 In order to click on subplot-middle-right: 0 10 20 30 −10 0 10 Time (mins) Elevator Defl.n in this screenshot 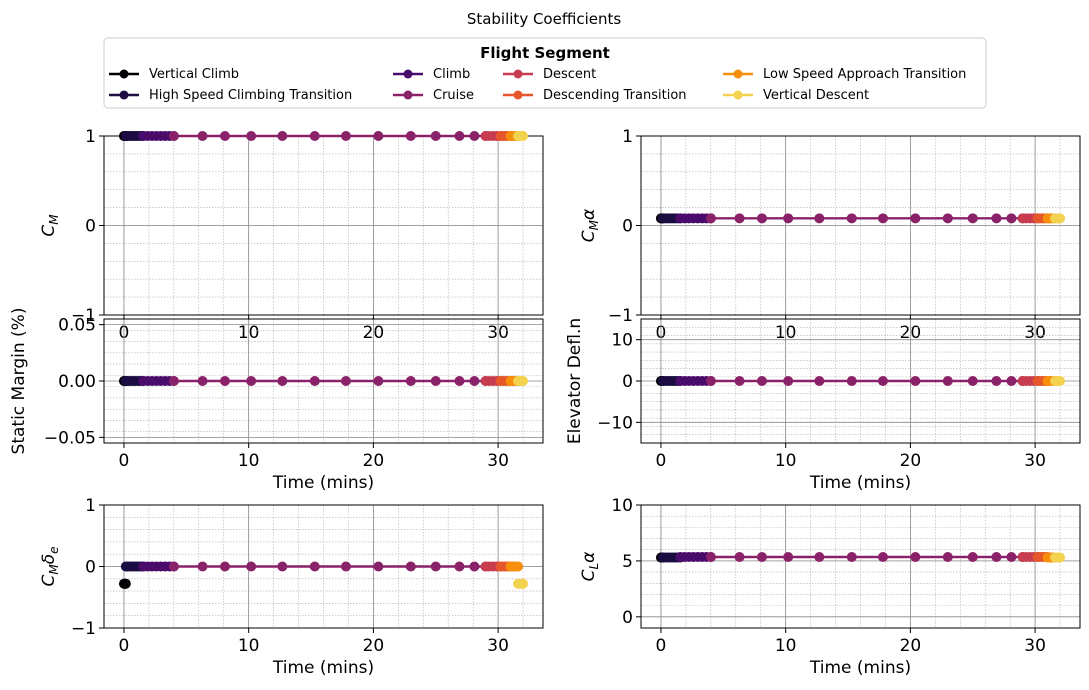, I will do `click(823, 405)`.